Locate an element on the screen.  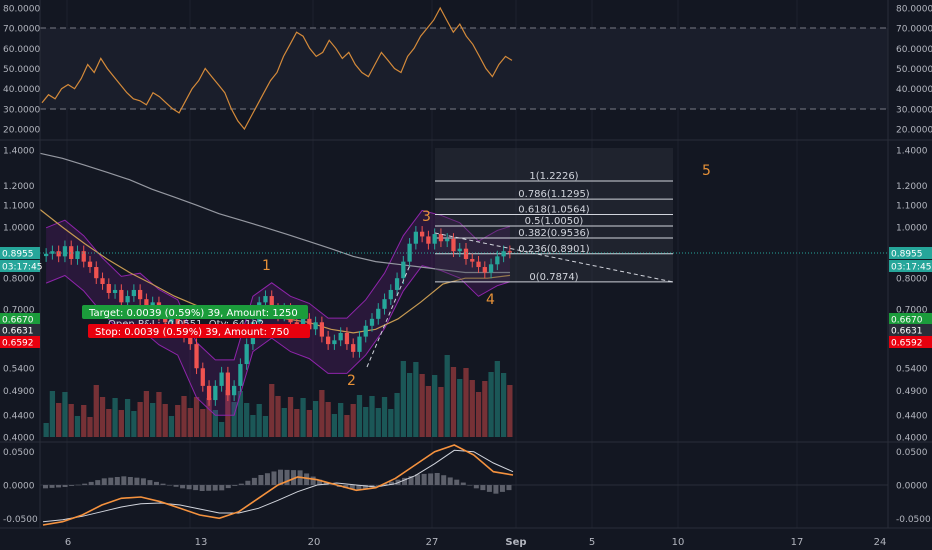
entry-price-tag-right-bg is located at coordinates (910, 330).